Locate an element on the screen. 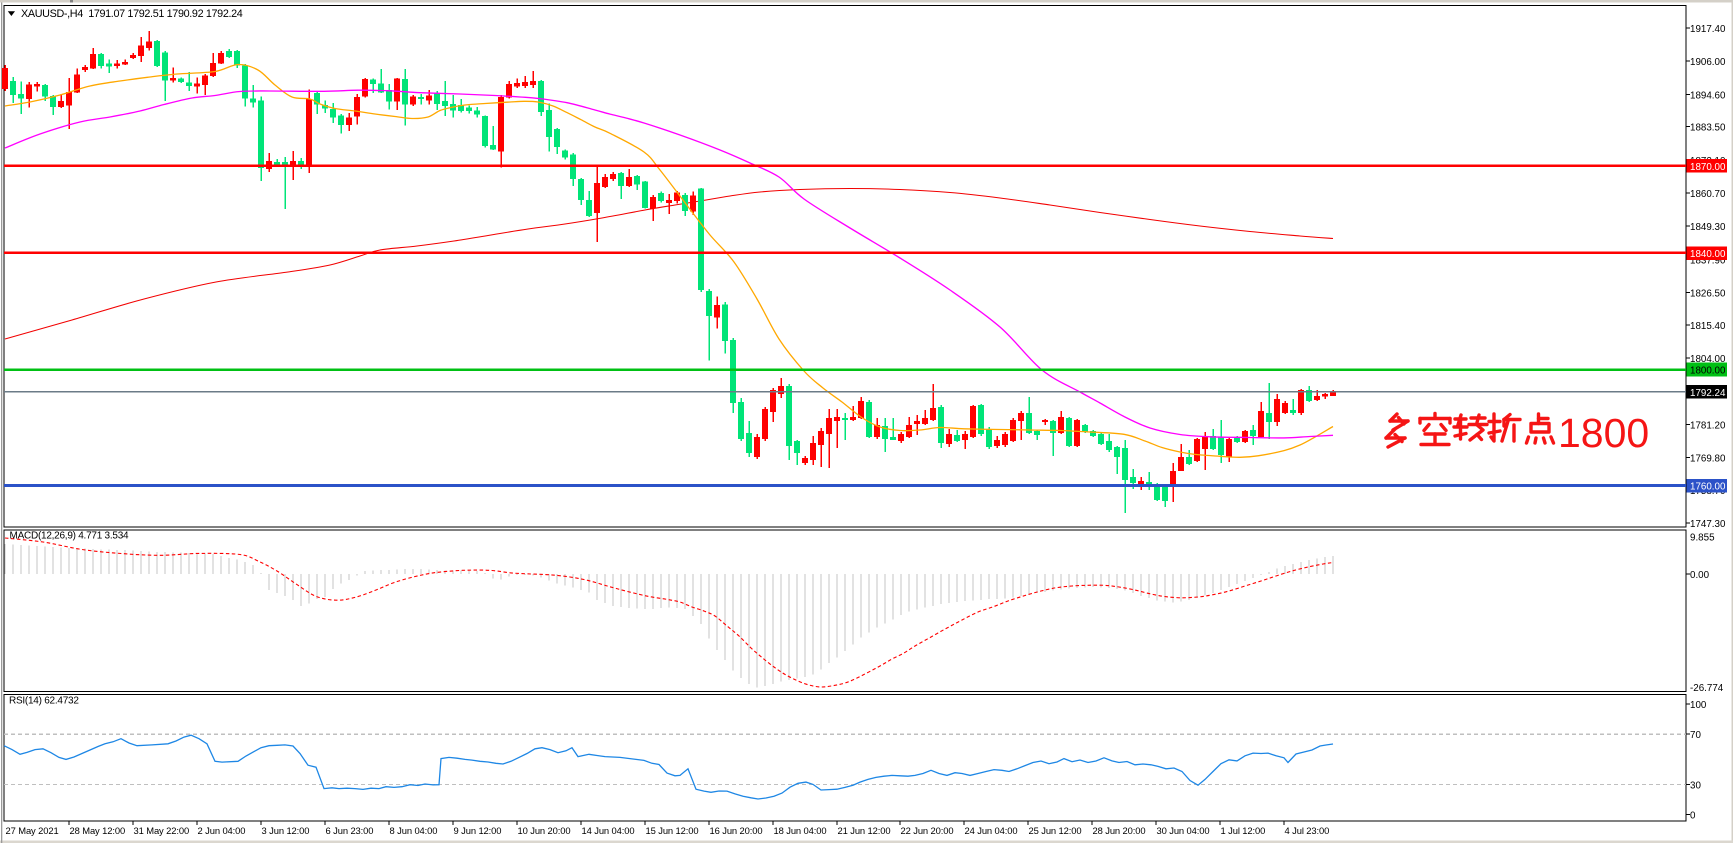 This screenshot has height=848, width=1733. svg-text: 10 Jun 20:00 is located at coordinates (544, 830).